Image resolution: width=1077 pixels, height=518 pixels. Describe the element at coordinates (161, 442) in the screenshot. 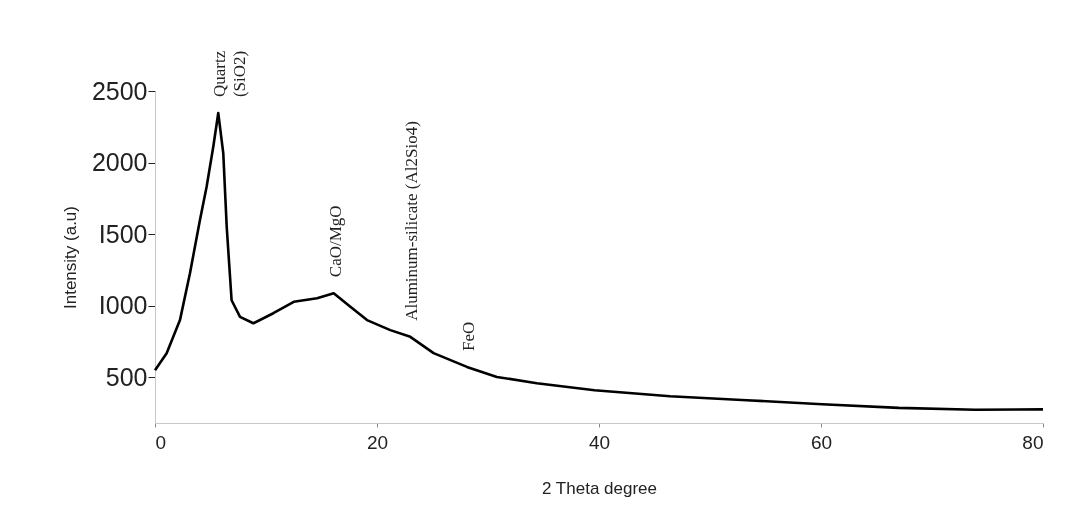

I see `x-tick-label: 0` at that location.